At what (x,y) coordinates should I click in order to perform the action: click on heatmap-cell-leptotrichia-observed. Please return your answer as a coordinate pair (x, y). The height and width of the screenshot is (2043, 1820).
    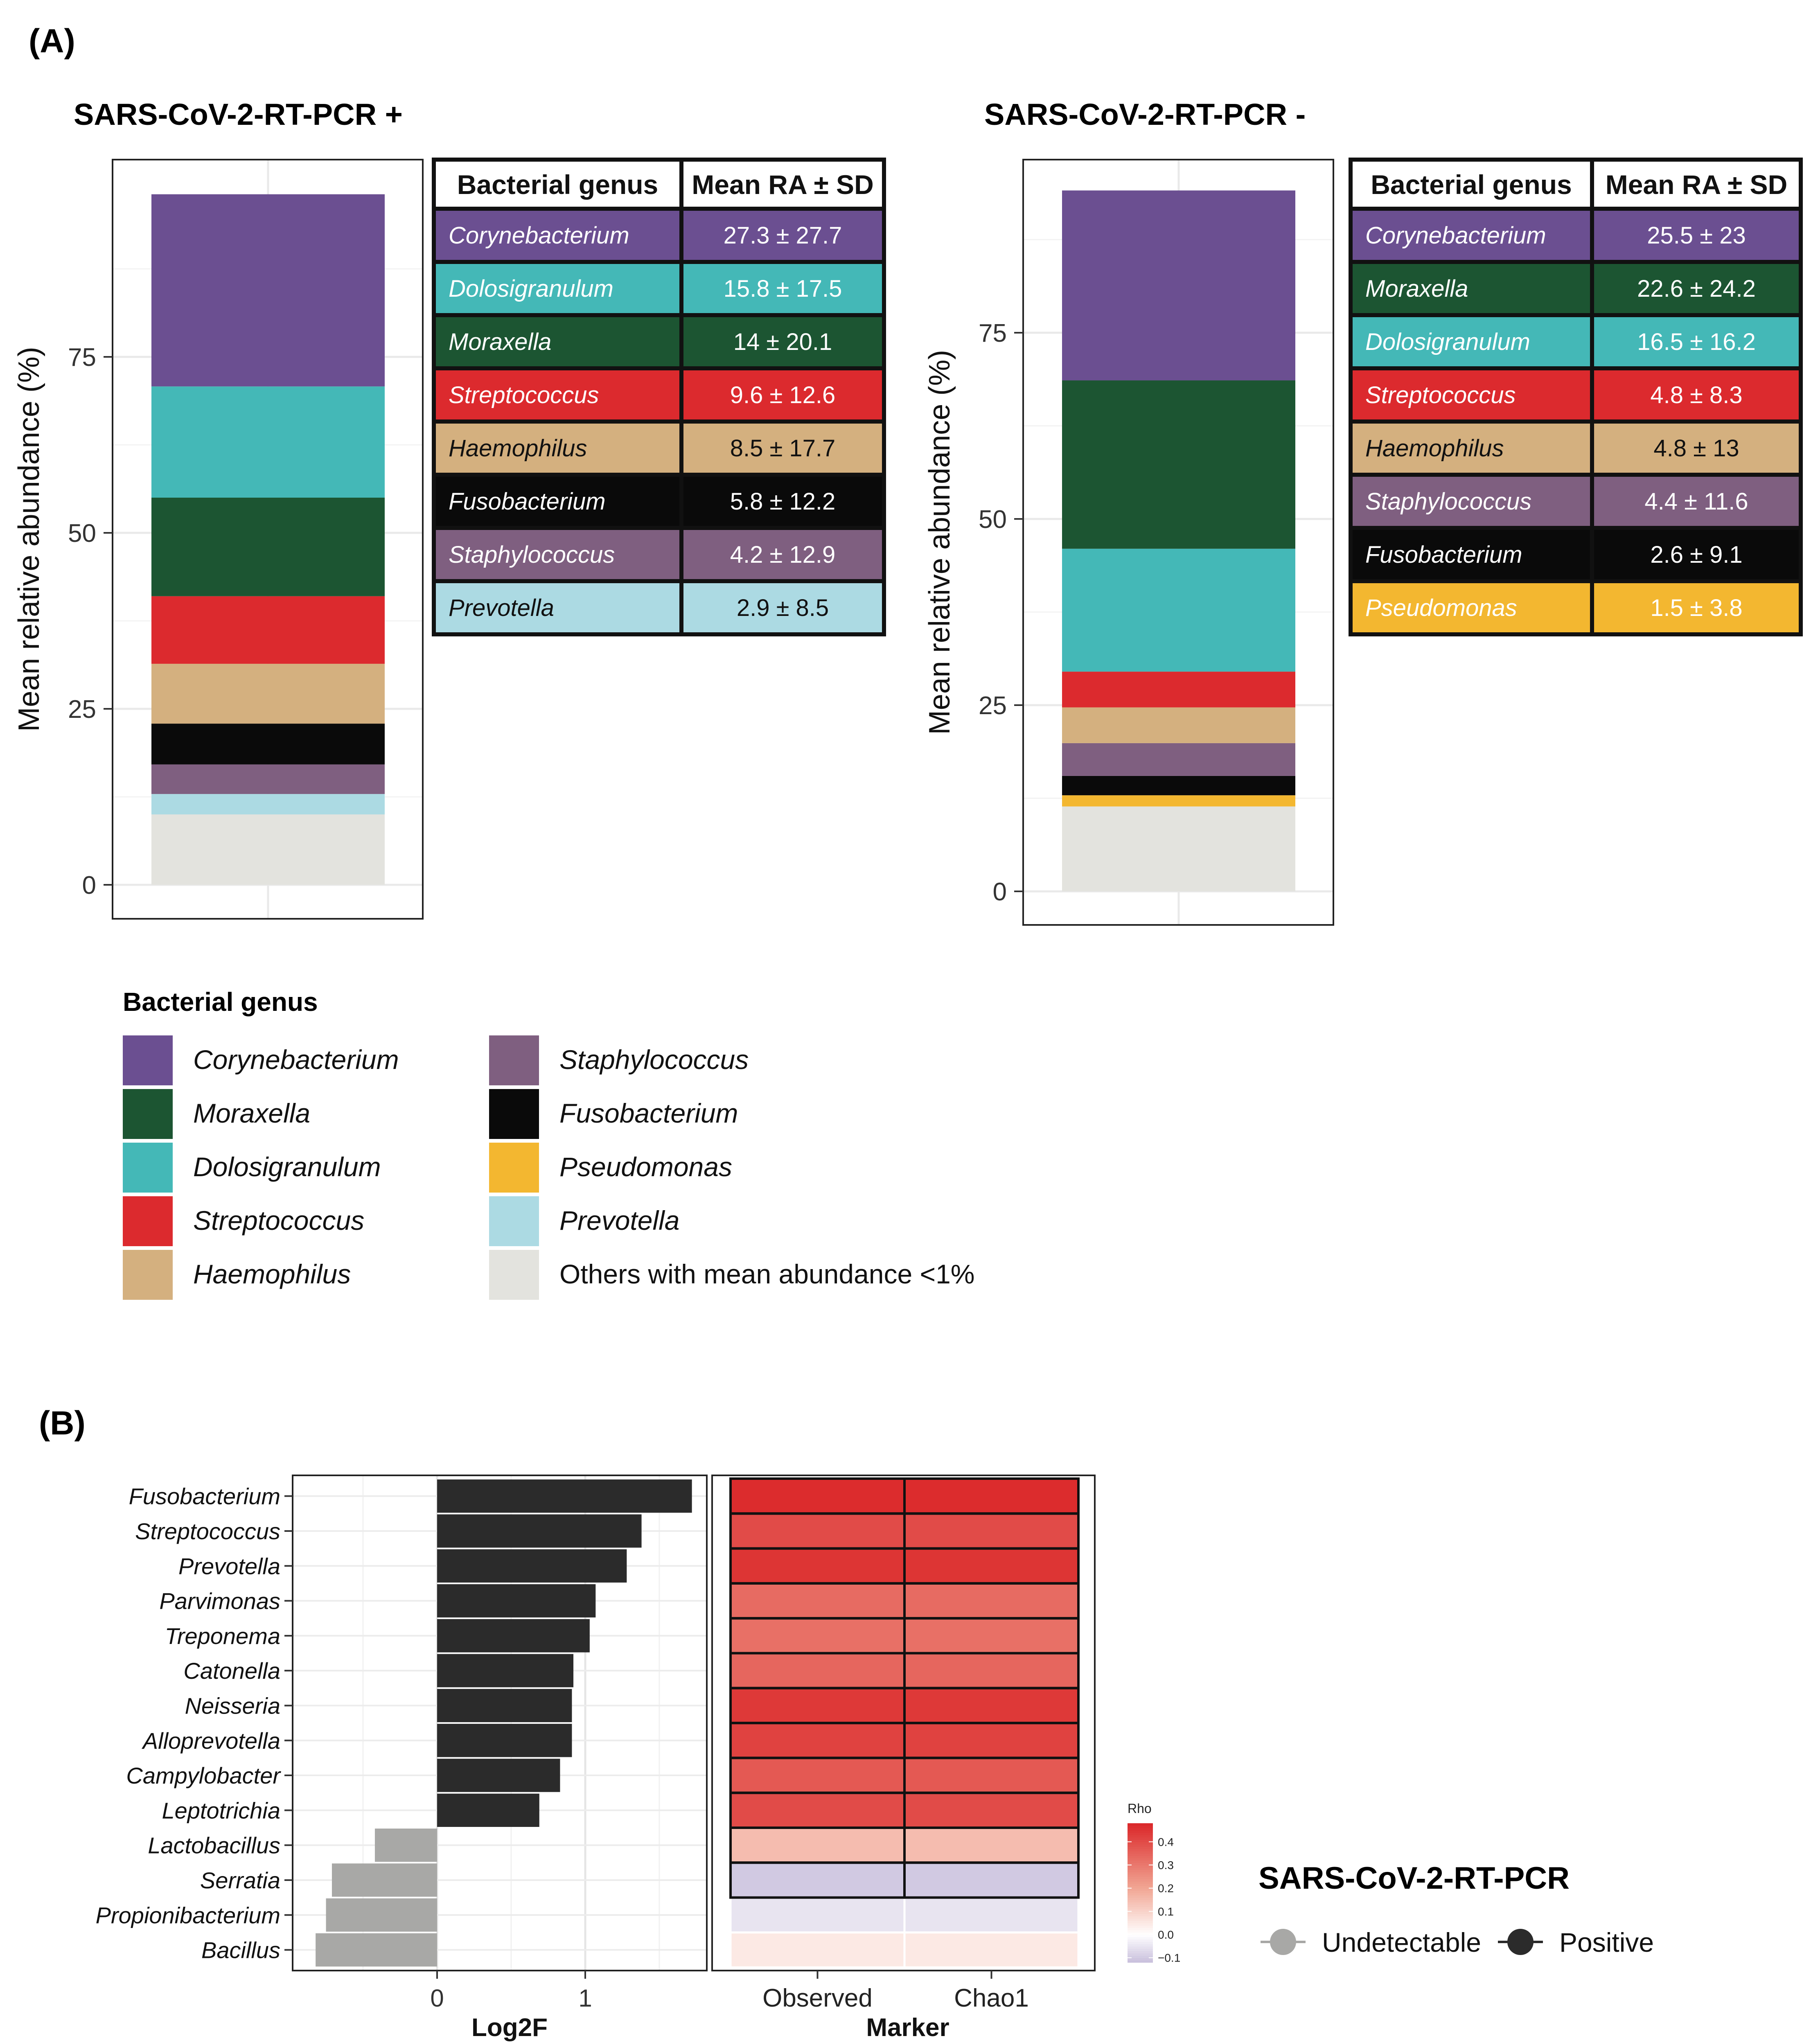
    Looking at the image, I should click on (818, 1810).